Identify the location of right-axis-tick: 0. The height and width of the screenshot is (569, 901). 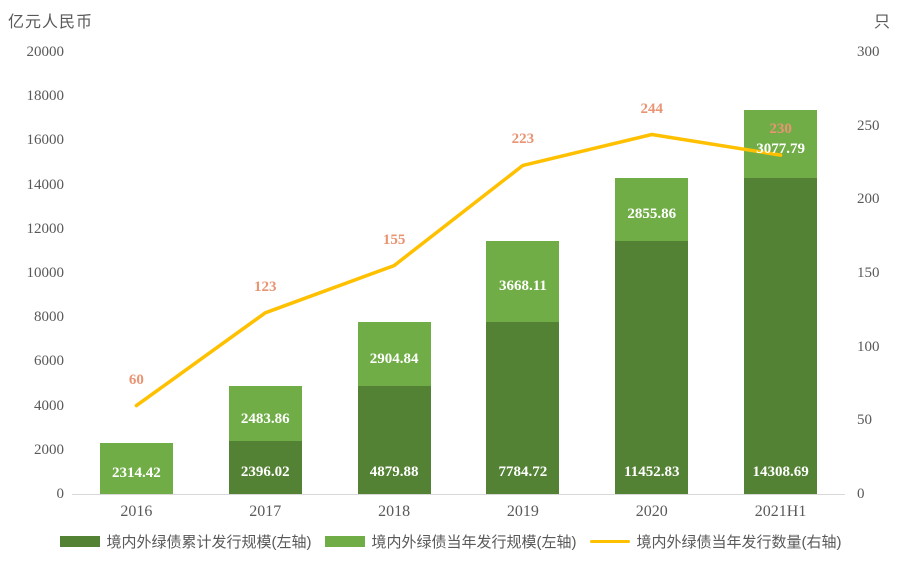
(861, 494).